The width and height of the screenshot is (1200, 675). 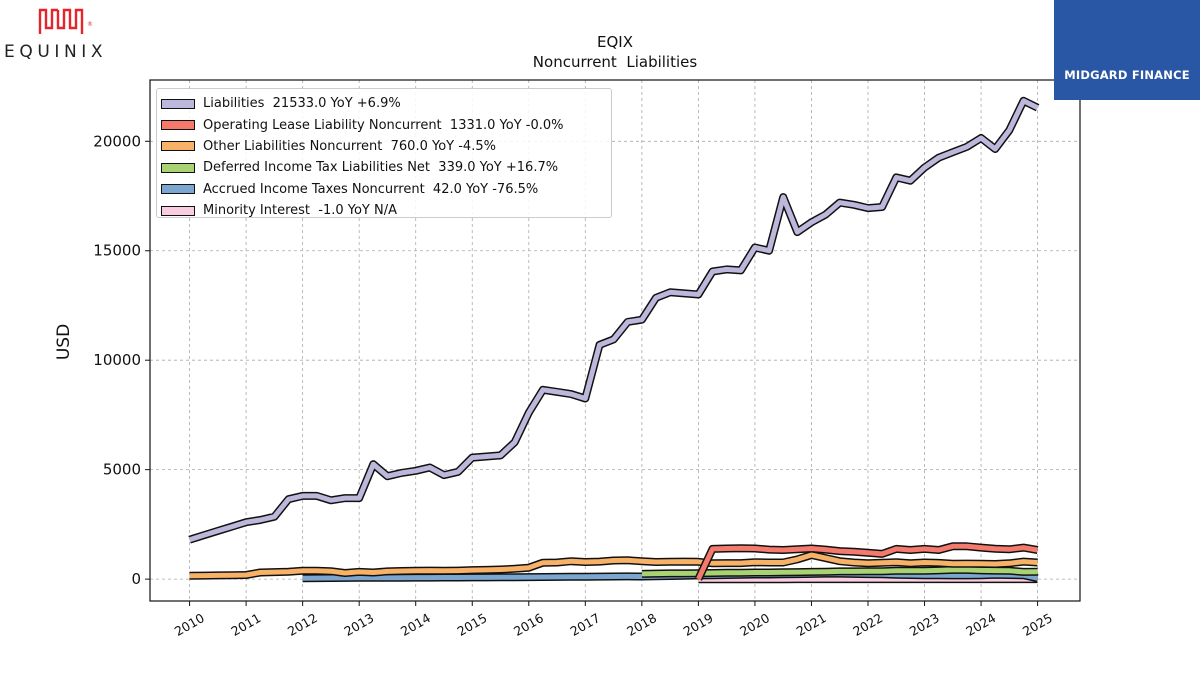 I want to click on x-tick-label: 2019, so click(x=698, y=624).